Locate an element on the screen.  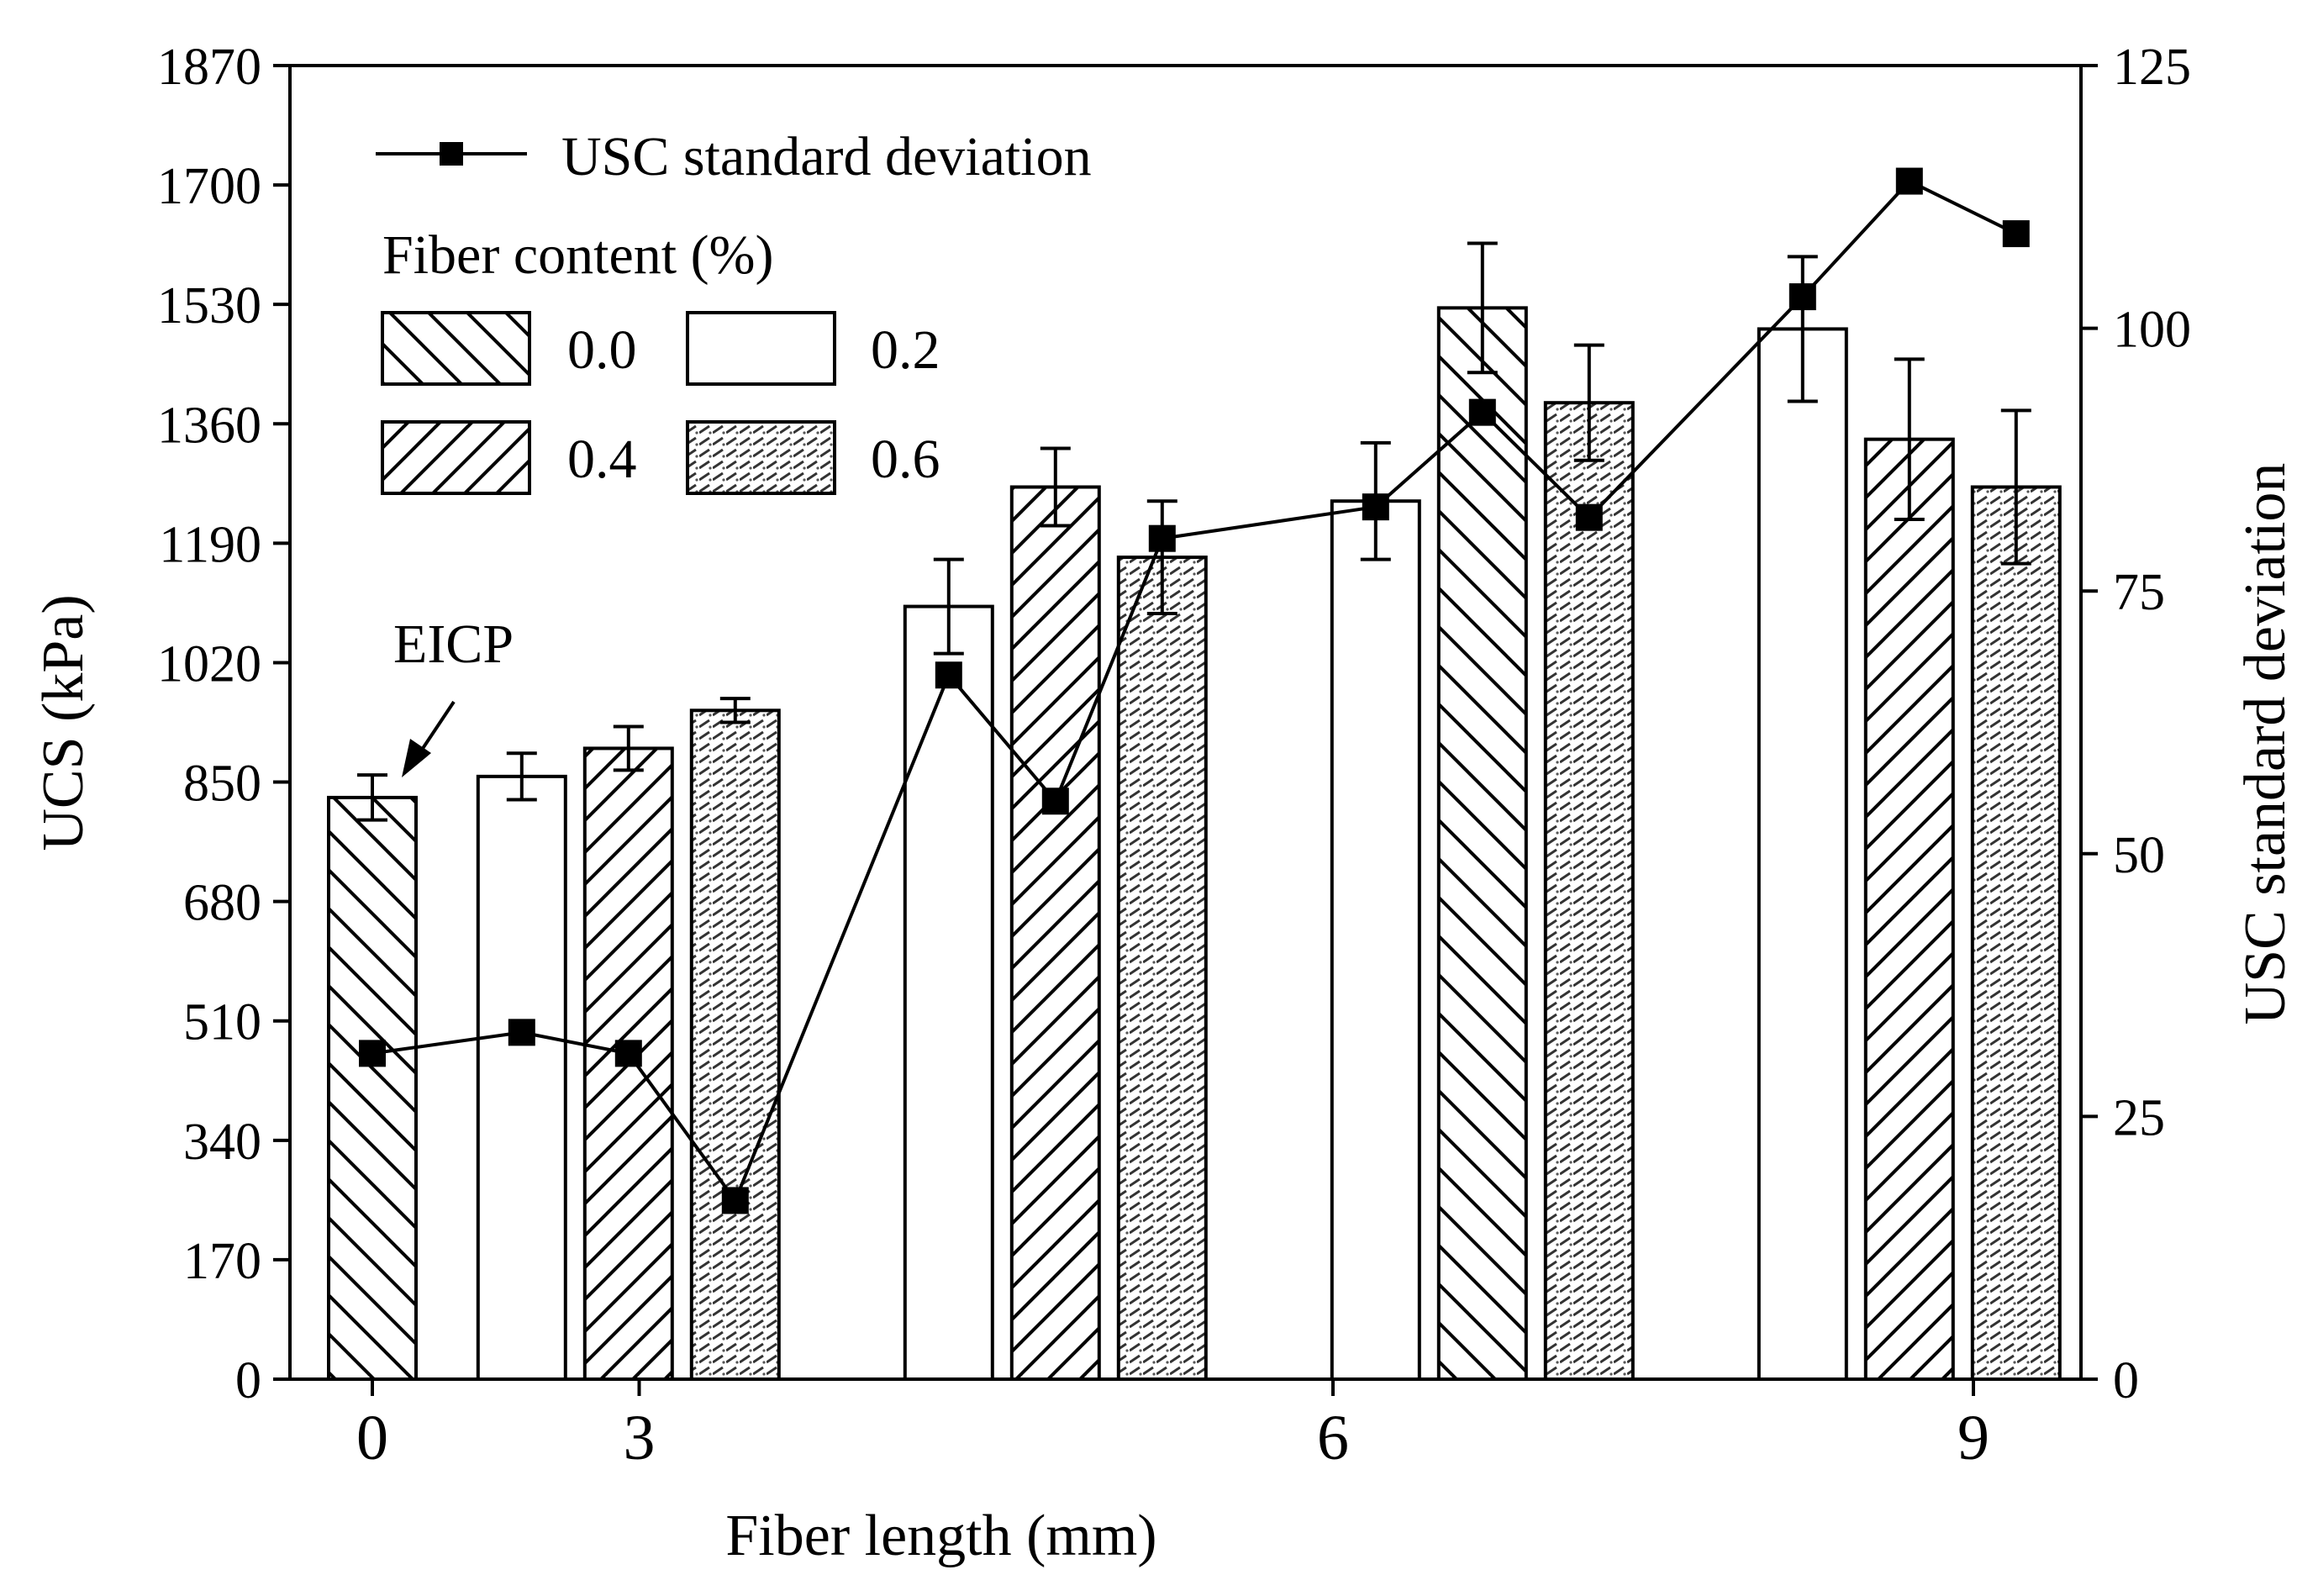
x-tick-label: 6 is located at coordinates (1333, 1438).